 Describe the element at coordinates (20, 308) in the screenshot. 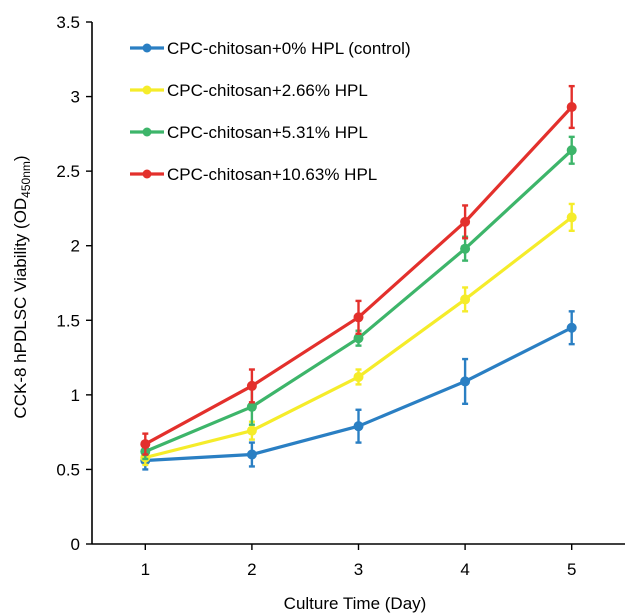

I see `y-axis-label-main: CCK-8 hPDLSC Viability (OD` at that location.